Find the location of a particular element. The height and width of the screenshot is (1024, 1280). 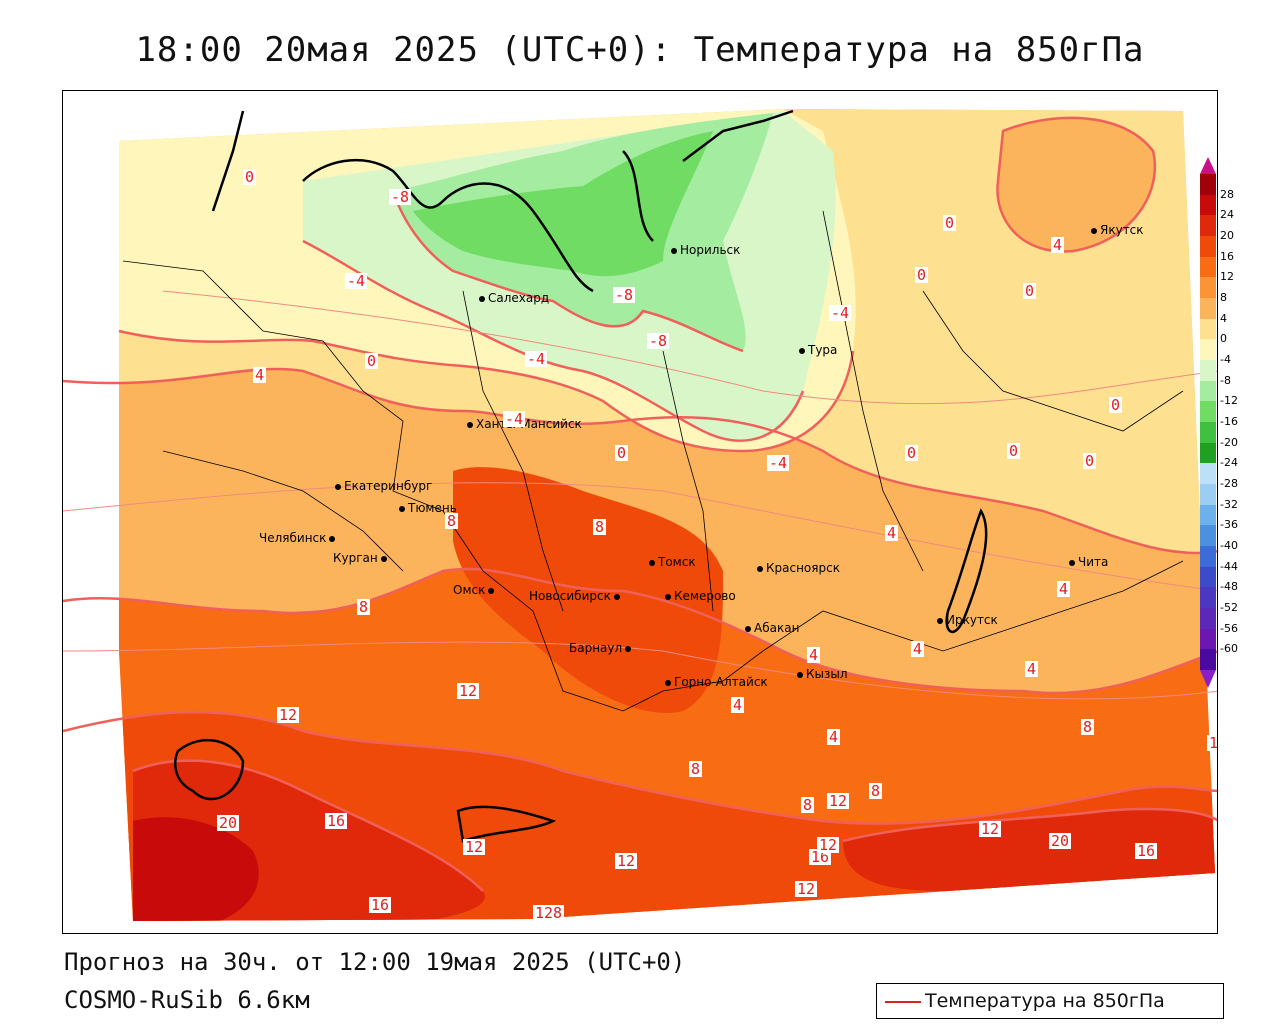

colorbar-tick-label: 4 is located at coordinates (1223, 318).